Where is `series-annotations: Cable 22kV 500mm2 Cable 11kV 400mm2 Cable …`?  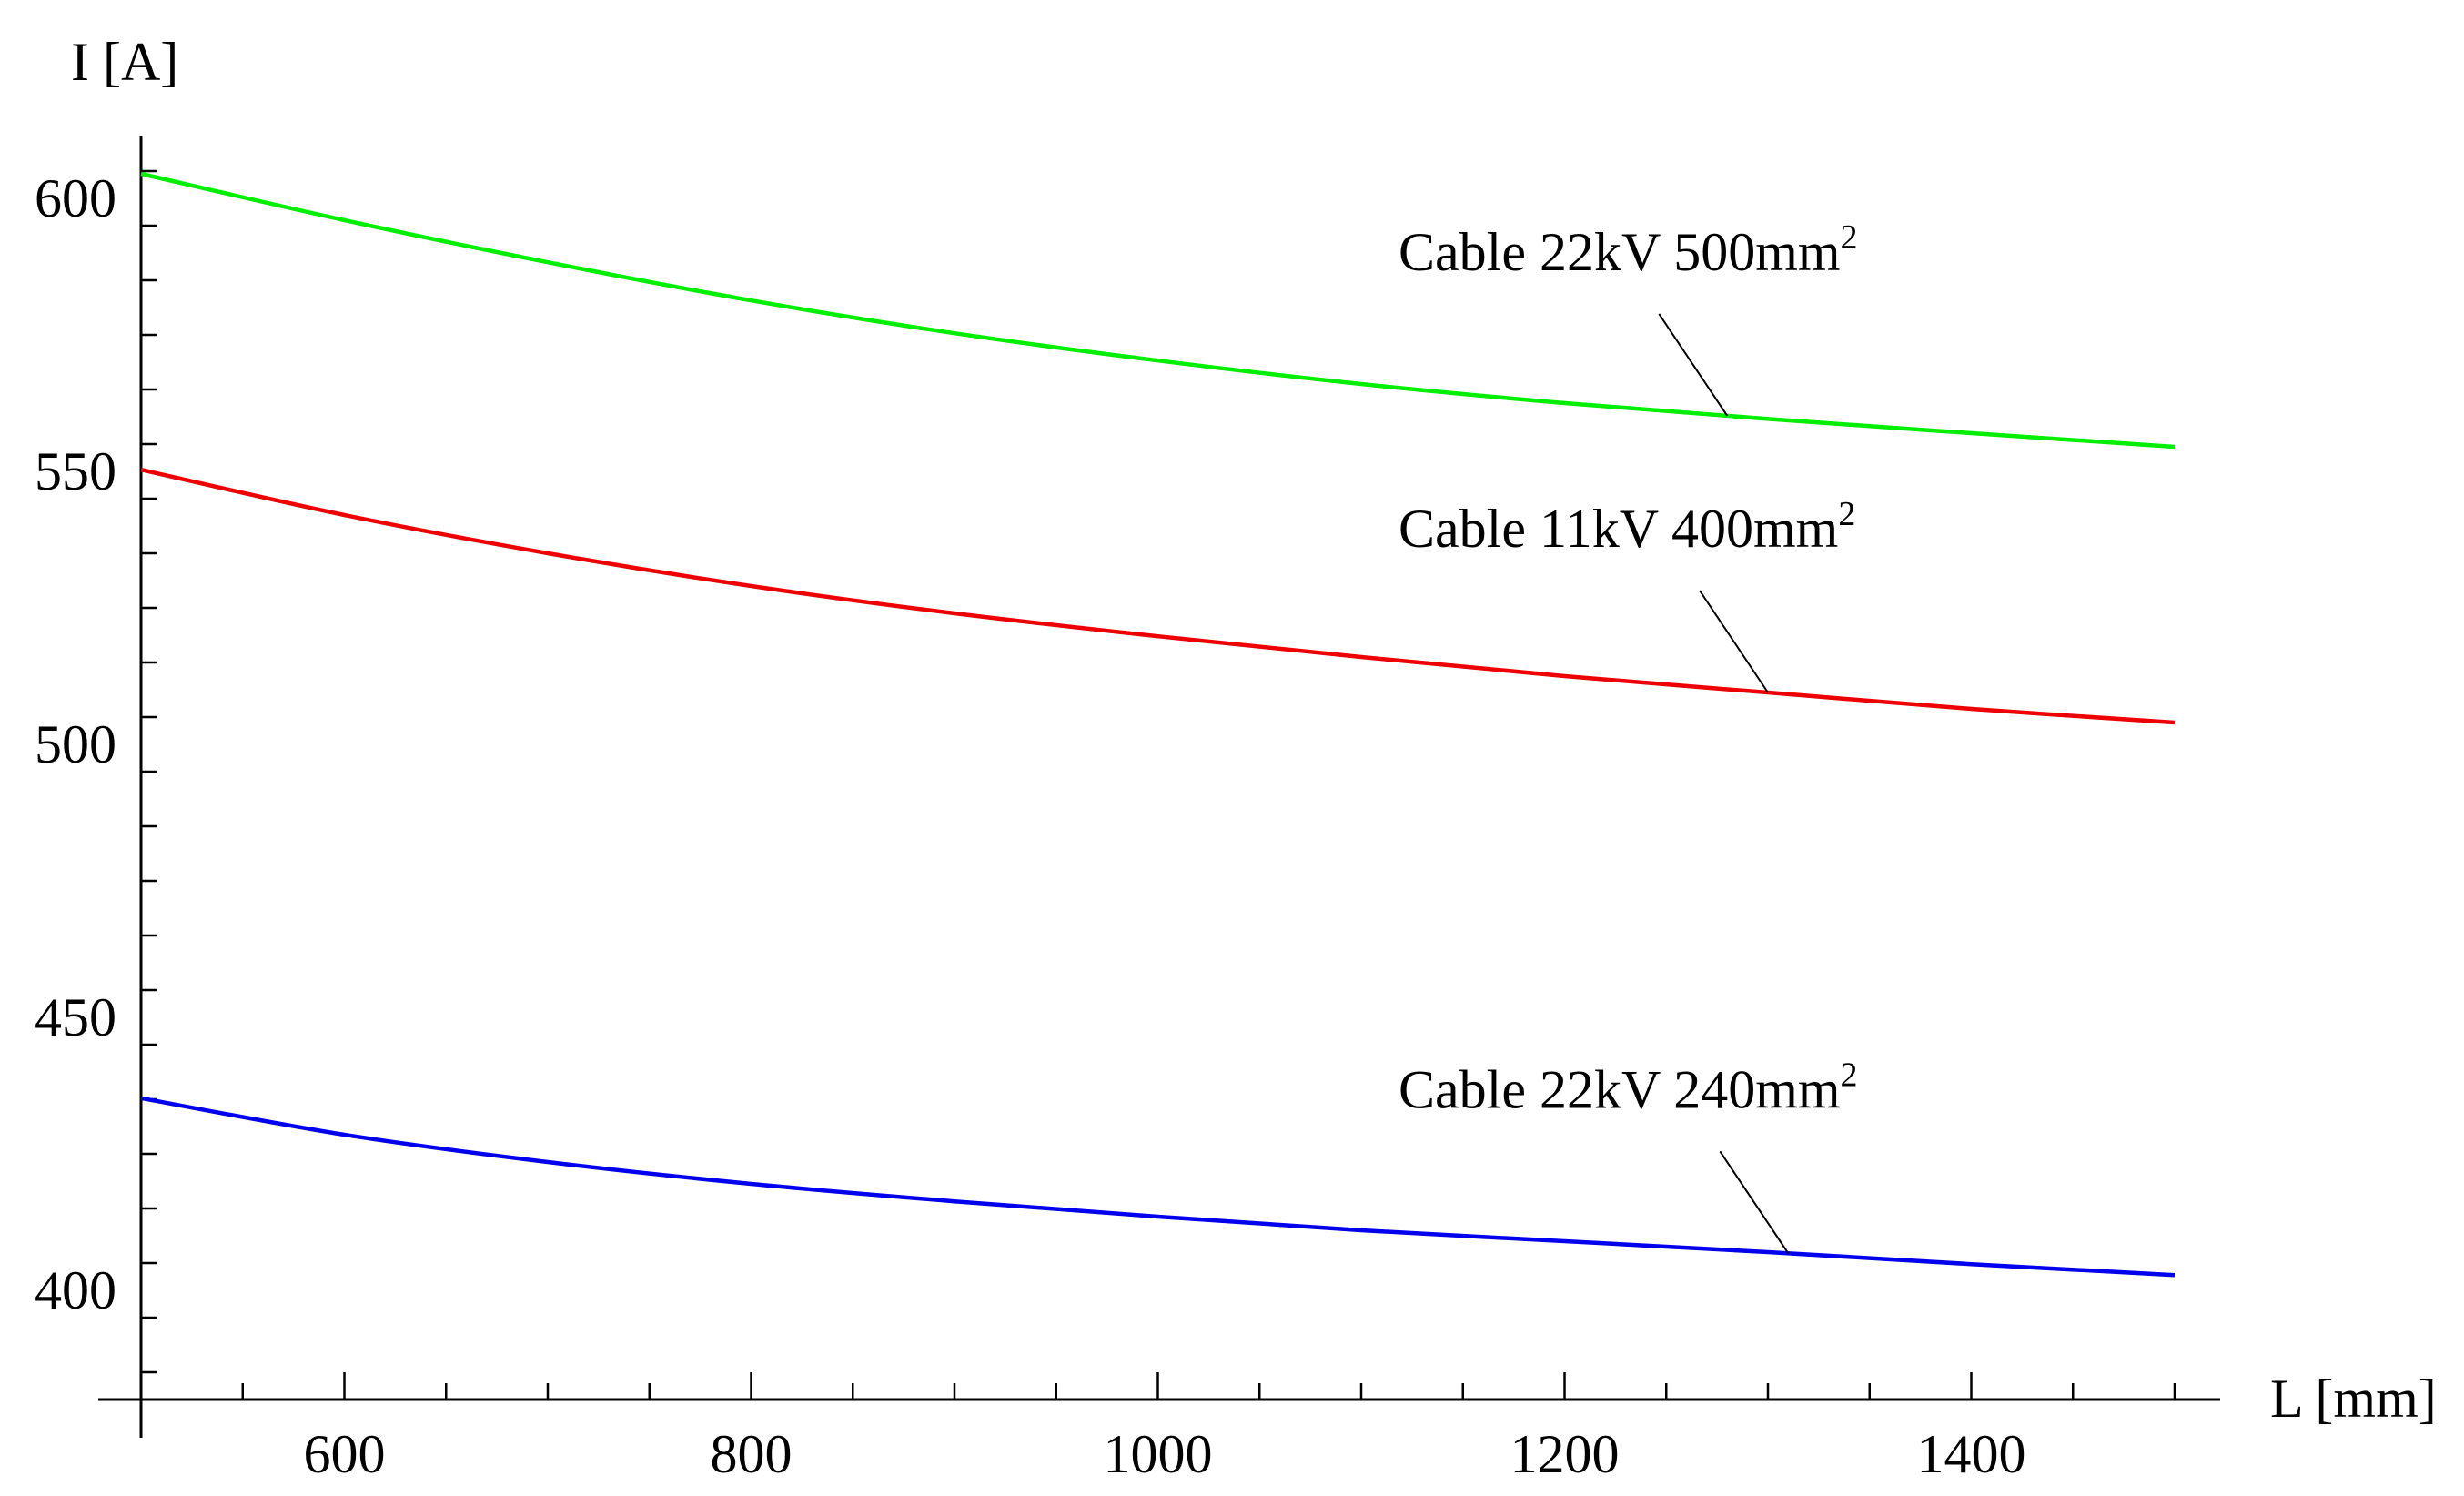 series-annotations: Cable 22kV 500mm2 Cable 11kV 400mm2 Cable … is located at coordinates (1628, 736).